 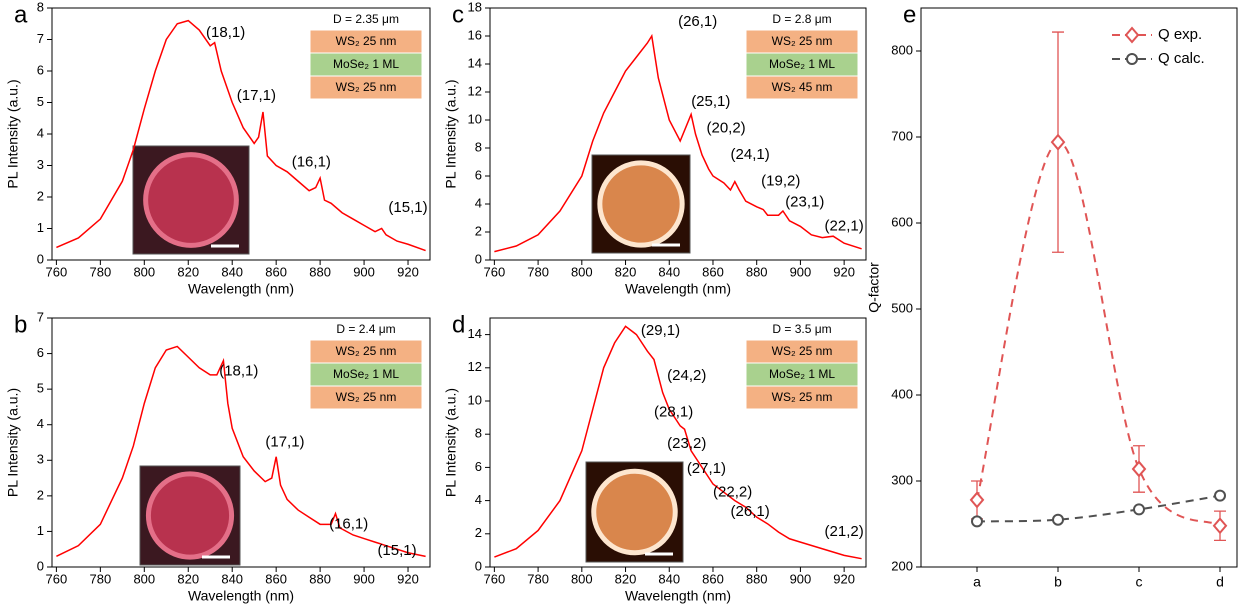 What do you see at coordinates (475, 399) in the screenshot?
I see `y-tick-label: 10` at bounding box center [475, 399].